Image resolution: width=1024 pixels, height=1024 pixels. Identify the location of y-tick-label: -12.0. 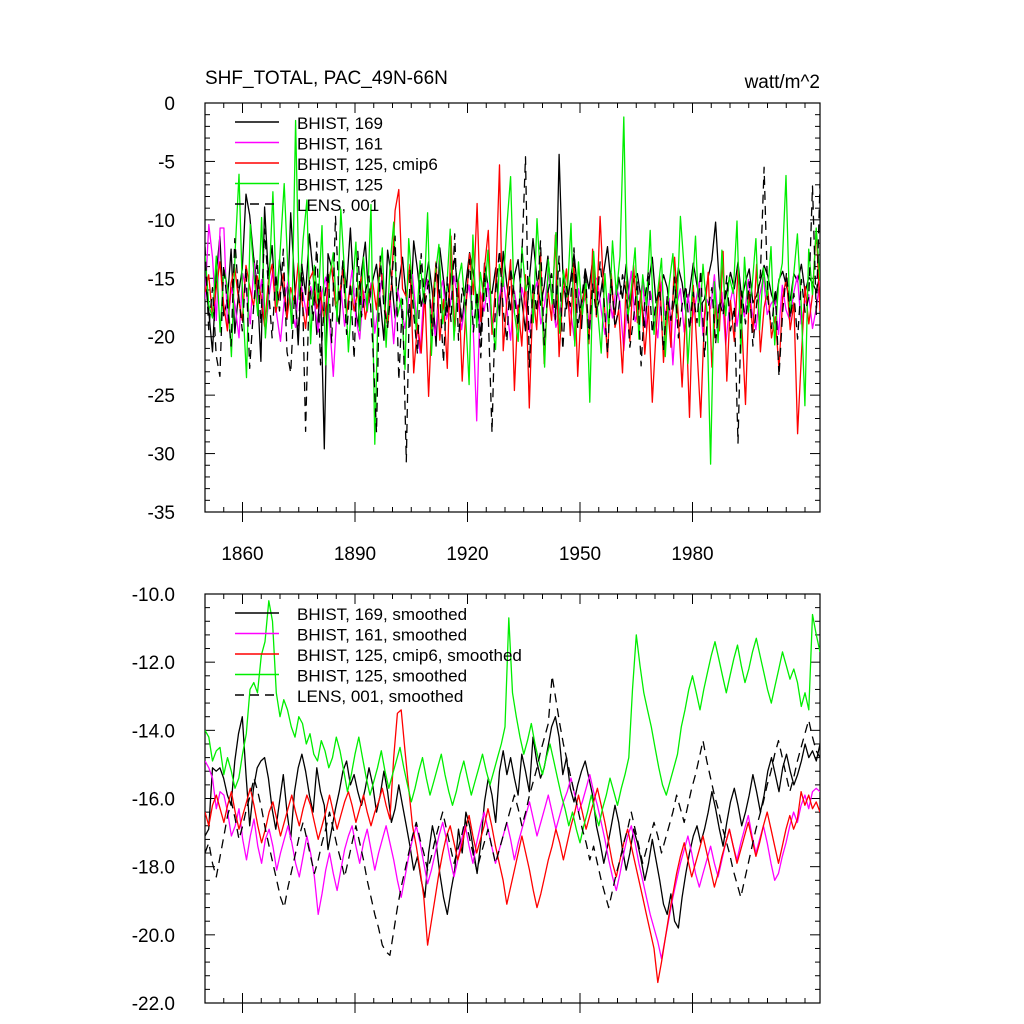
(153, 663).